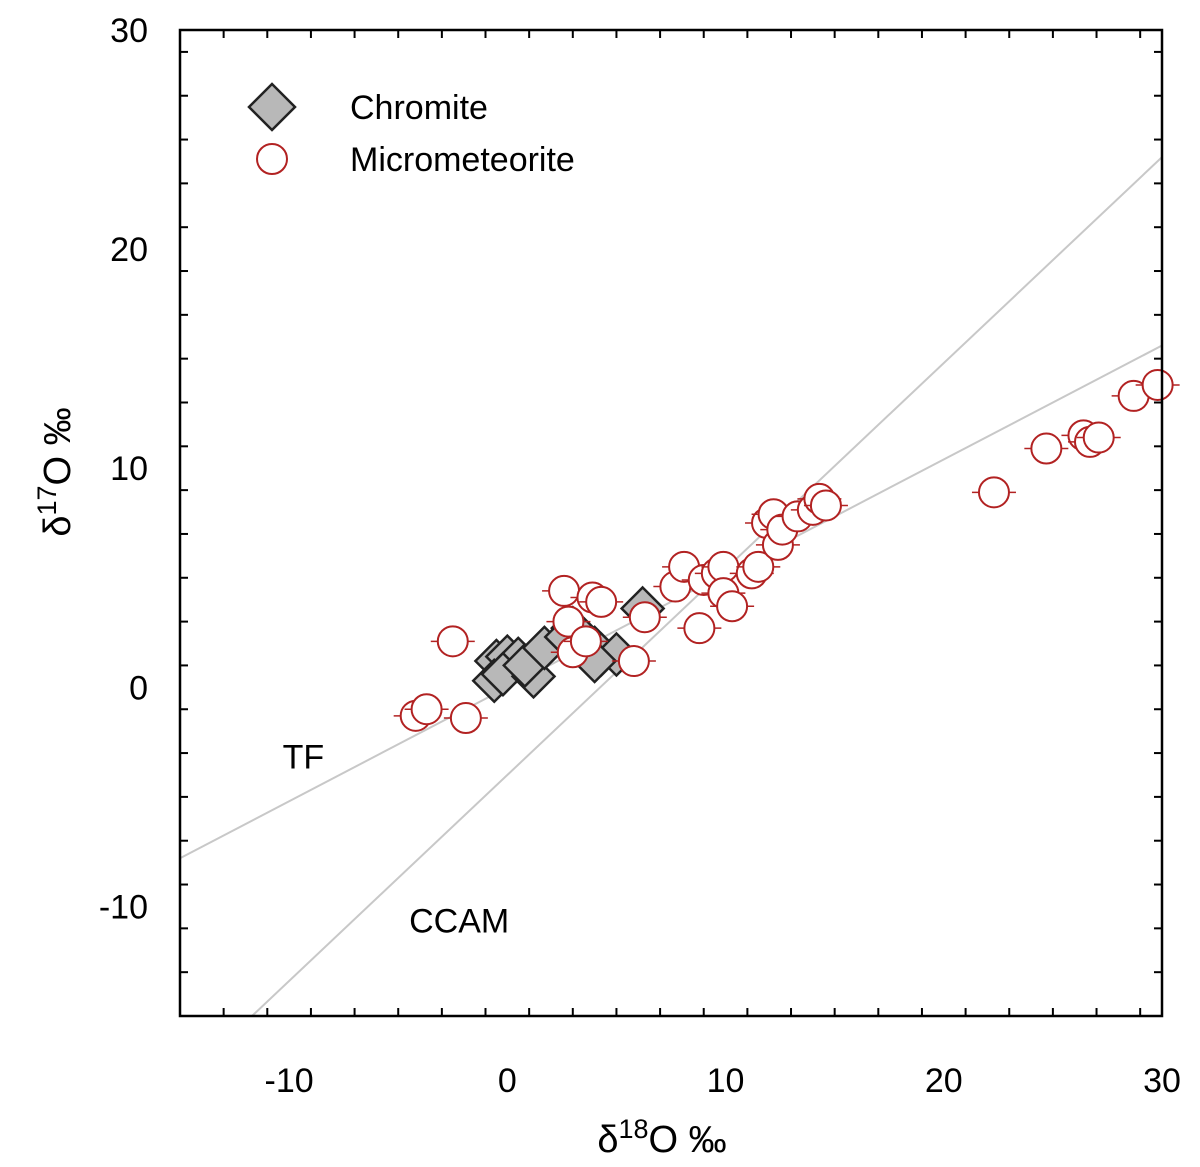 This screenshot has height=1167, width=1200. I want to click on legend: Chromite Micrometeorite, so click(411, 130).